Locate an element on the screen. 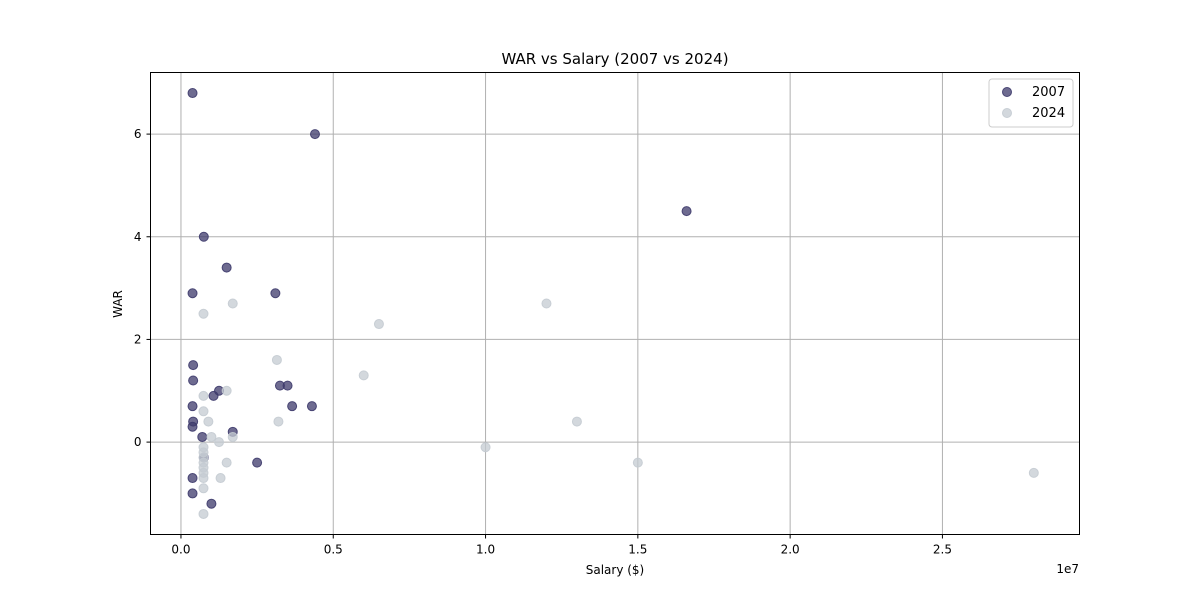 Image resolution: width=1200 pixels, height=600 pixels. x-tick-label: 1.5 is located at coordinates (637, 550).